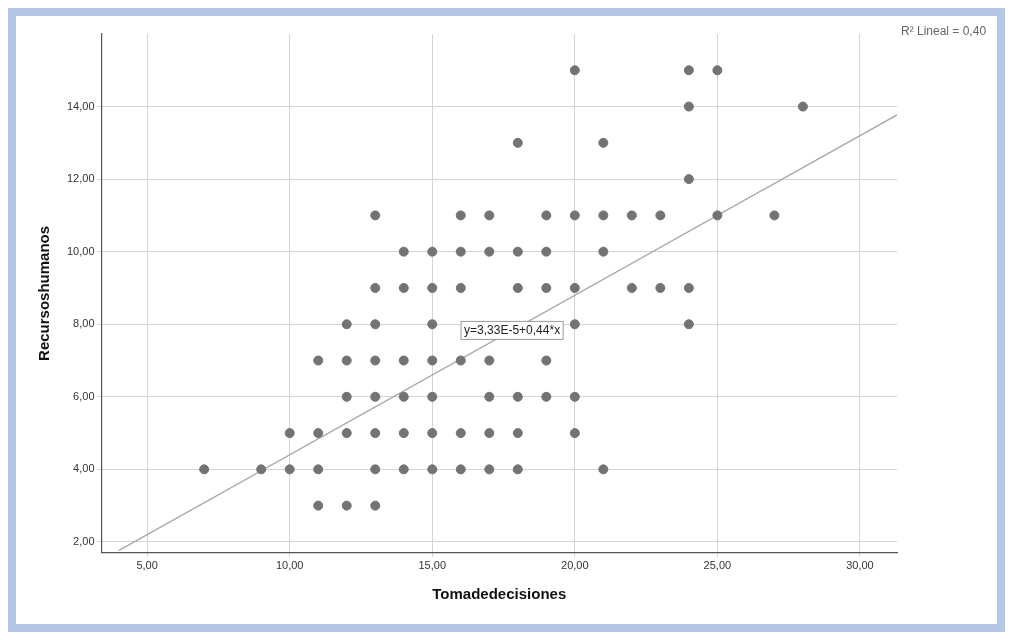 The width and height of the screenshot is (1013, 640). What do you see at coordinates (499, 594) in the screenshot?
I see `x-axis-title: Tomadedecisiones` at bounding box center [499, 594].